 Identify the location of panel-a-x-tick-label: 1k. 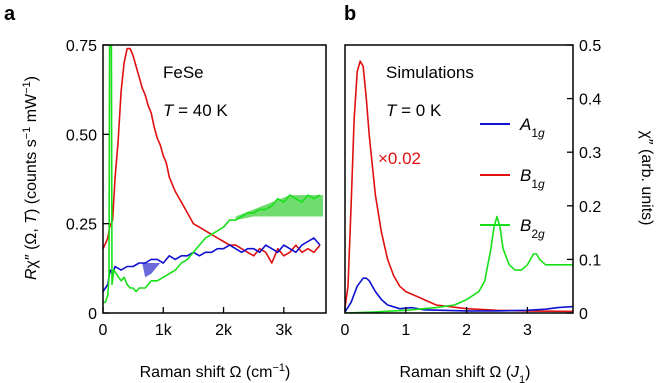
(164, 330).